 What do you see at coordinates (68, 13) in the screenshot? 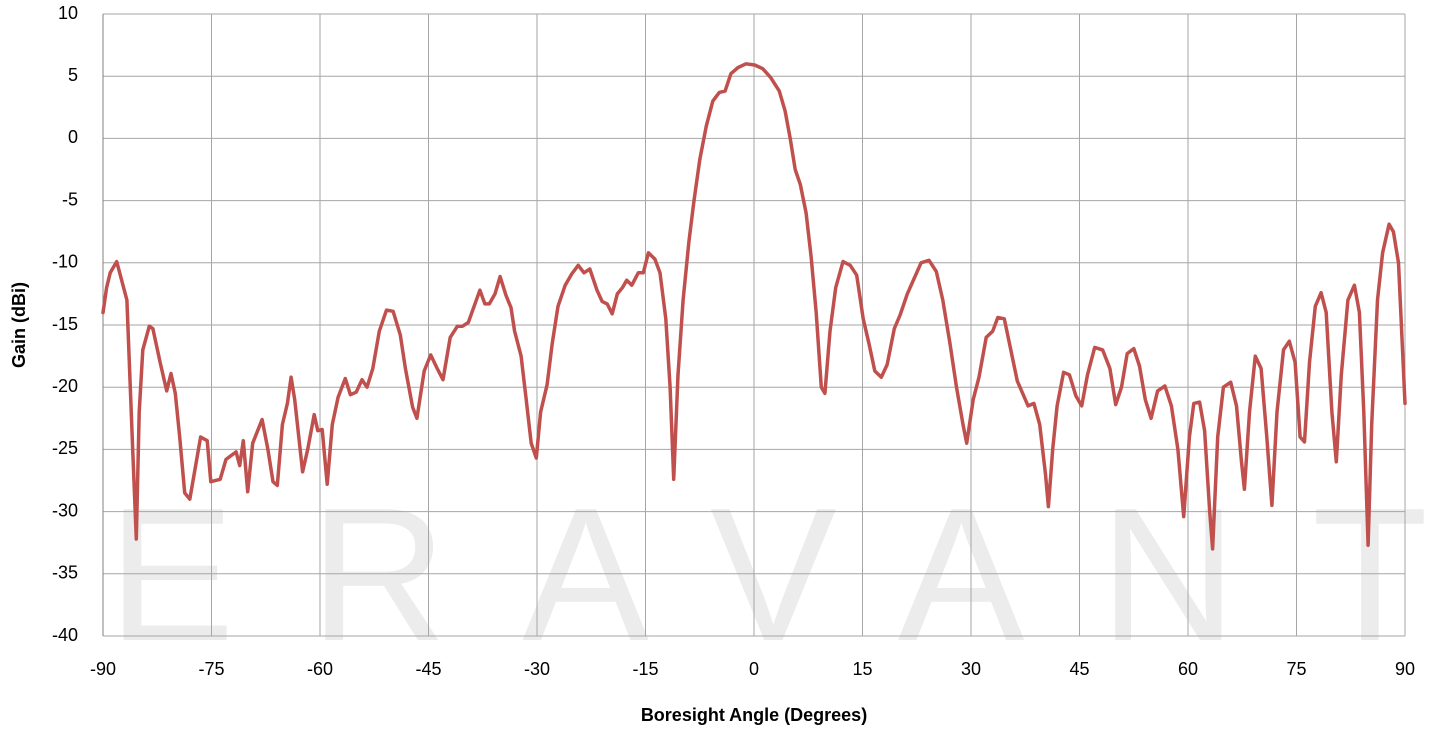
I see `y-tick-label: 10` at bounding box center [68, 13].